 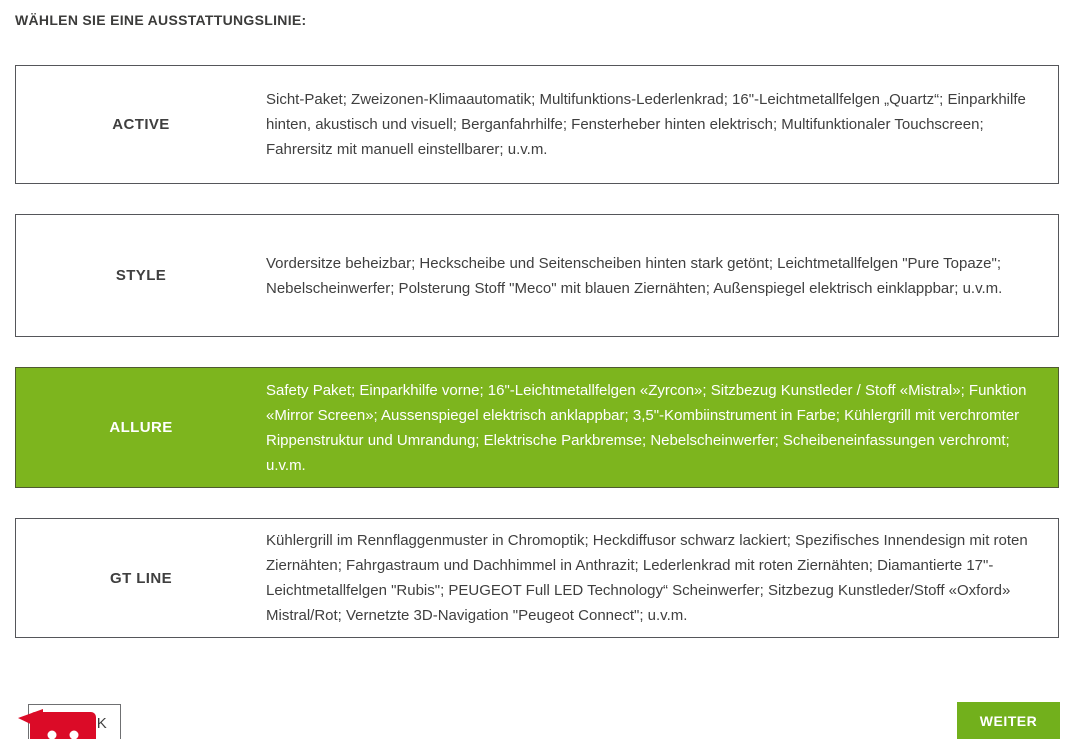 I want to click on page-title: WÄHLEN SIE EINE AUSSTATTUNGSLINIE:, so click(x=161, y=20).